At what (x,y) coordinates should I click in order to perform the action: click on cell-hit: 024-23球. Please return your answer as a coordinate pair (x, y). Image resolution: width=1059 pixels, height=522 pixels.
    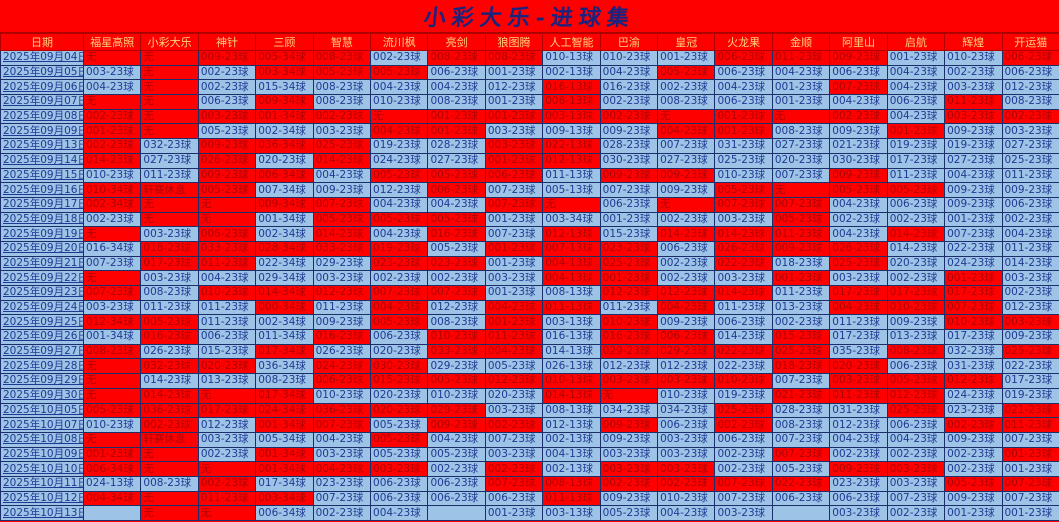
    Looking at the image, I should click on (973, 263).